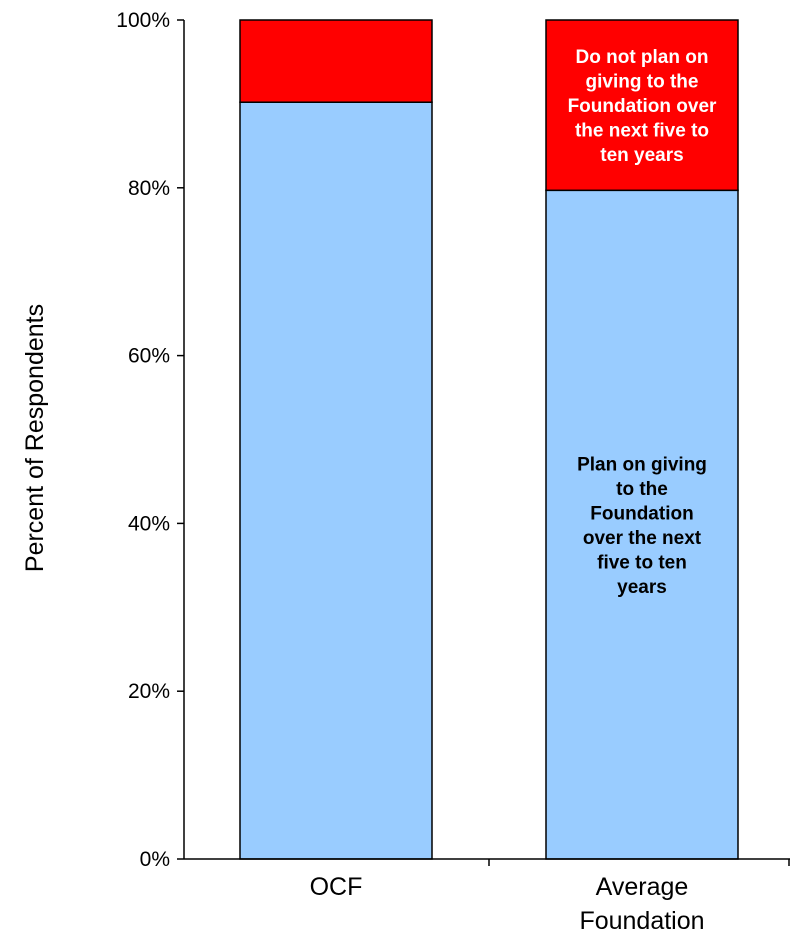  Describe the element at coordinates (35, 438) in the screenshot. I see `y-axis-title: Percent of Respondents` at that location.